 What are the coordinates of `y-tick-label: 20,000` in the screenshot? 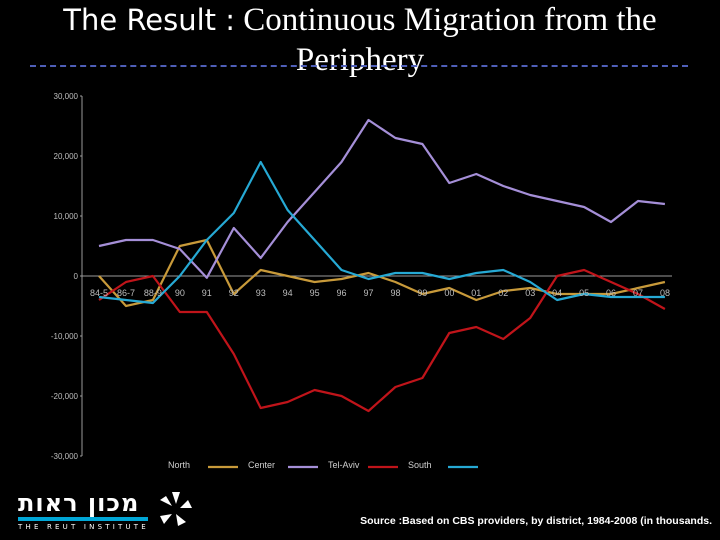 It's located at (66, 156).